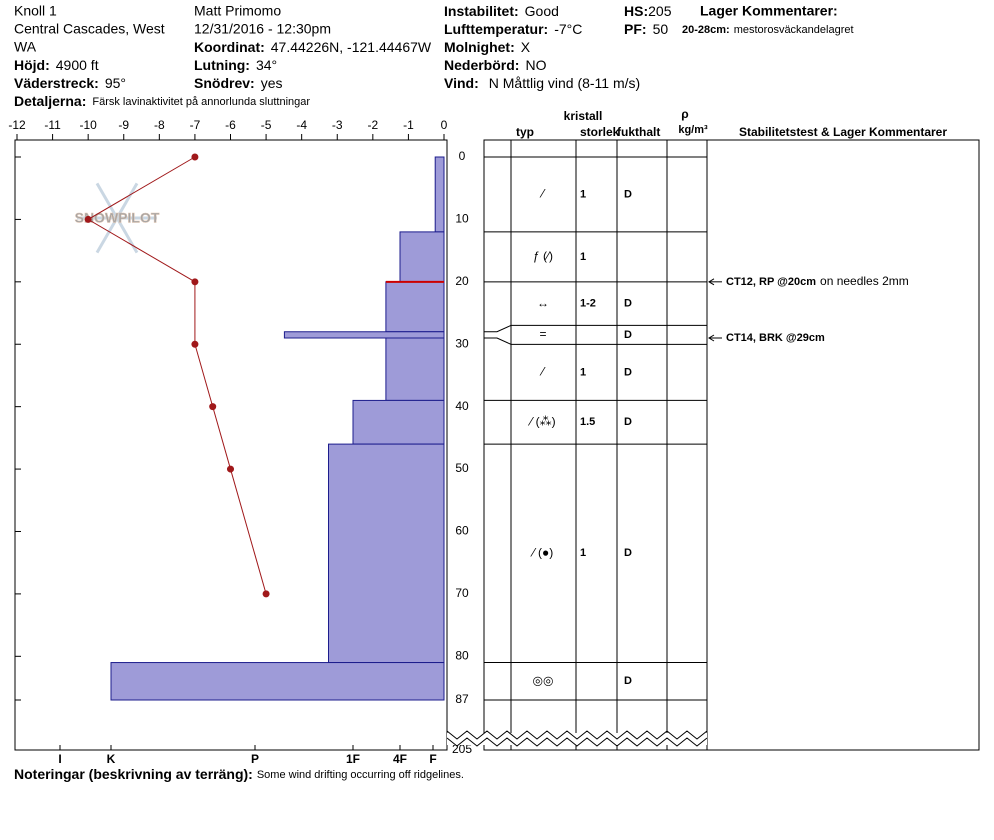  Describe the element at coordinates (89, 29) in the screenshot. I see `range: Central Cascades, West` at that location.